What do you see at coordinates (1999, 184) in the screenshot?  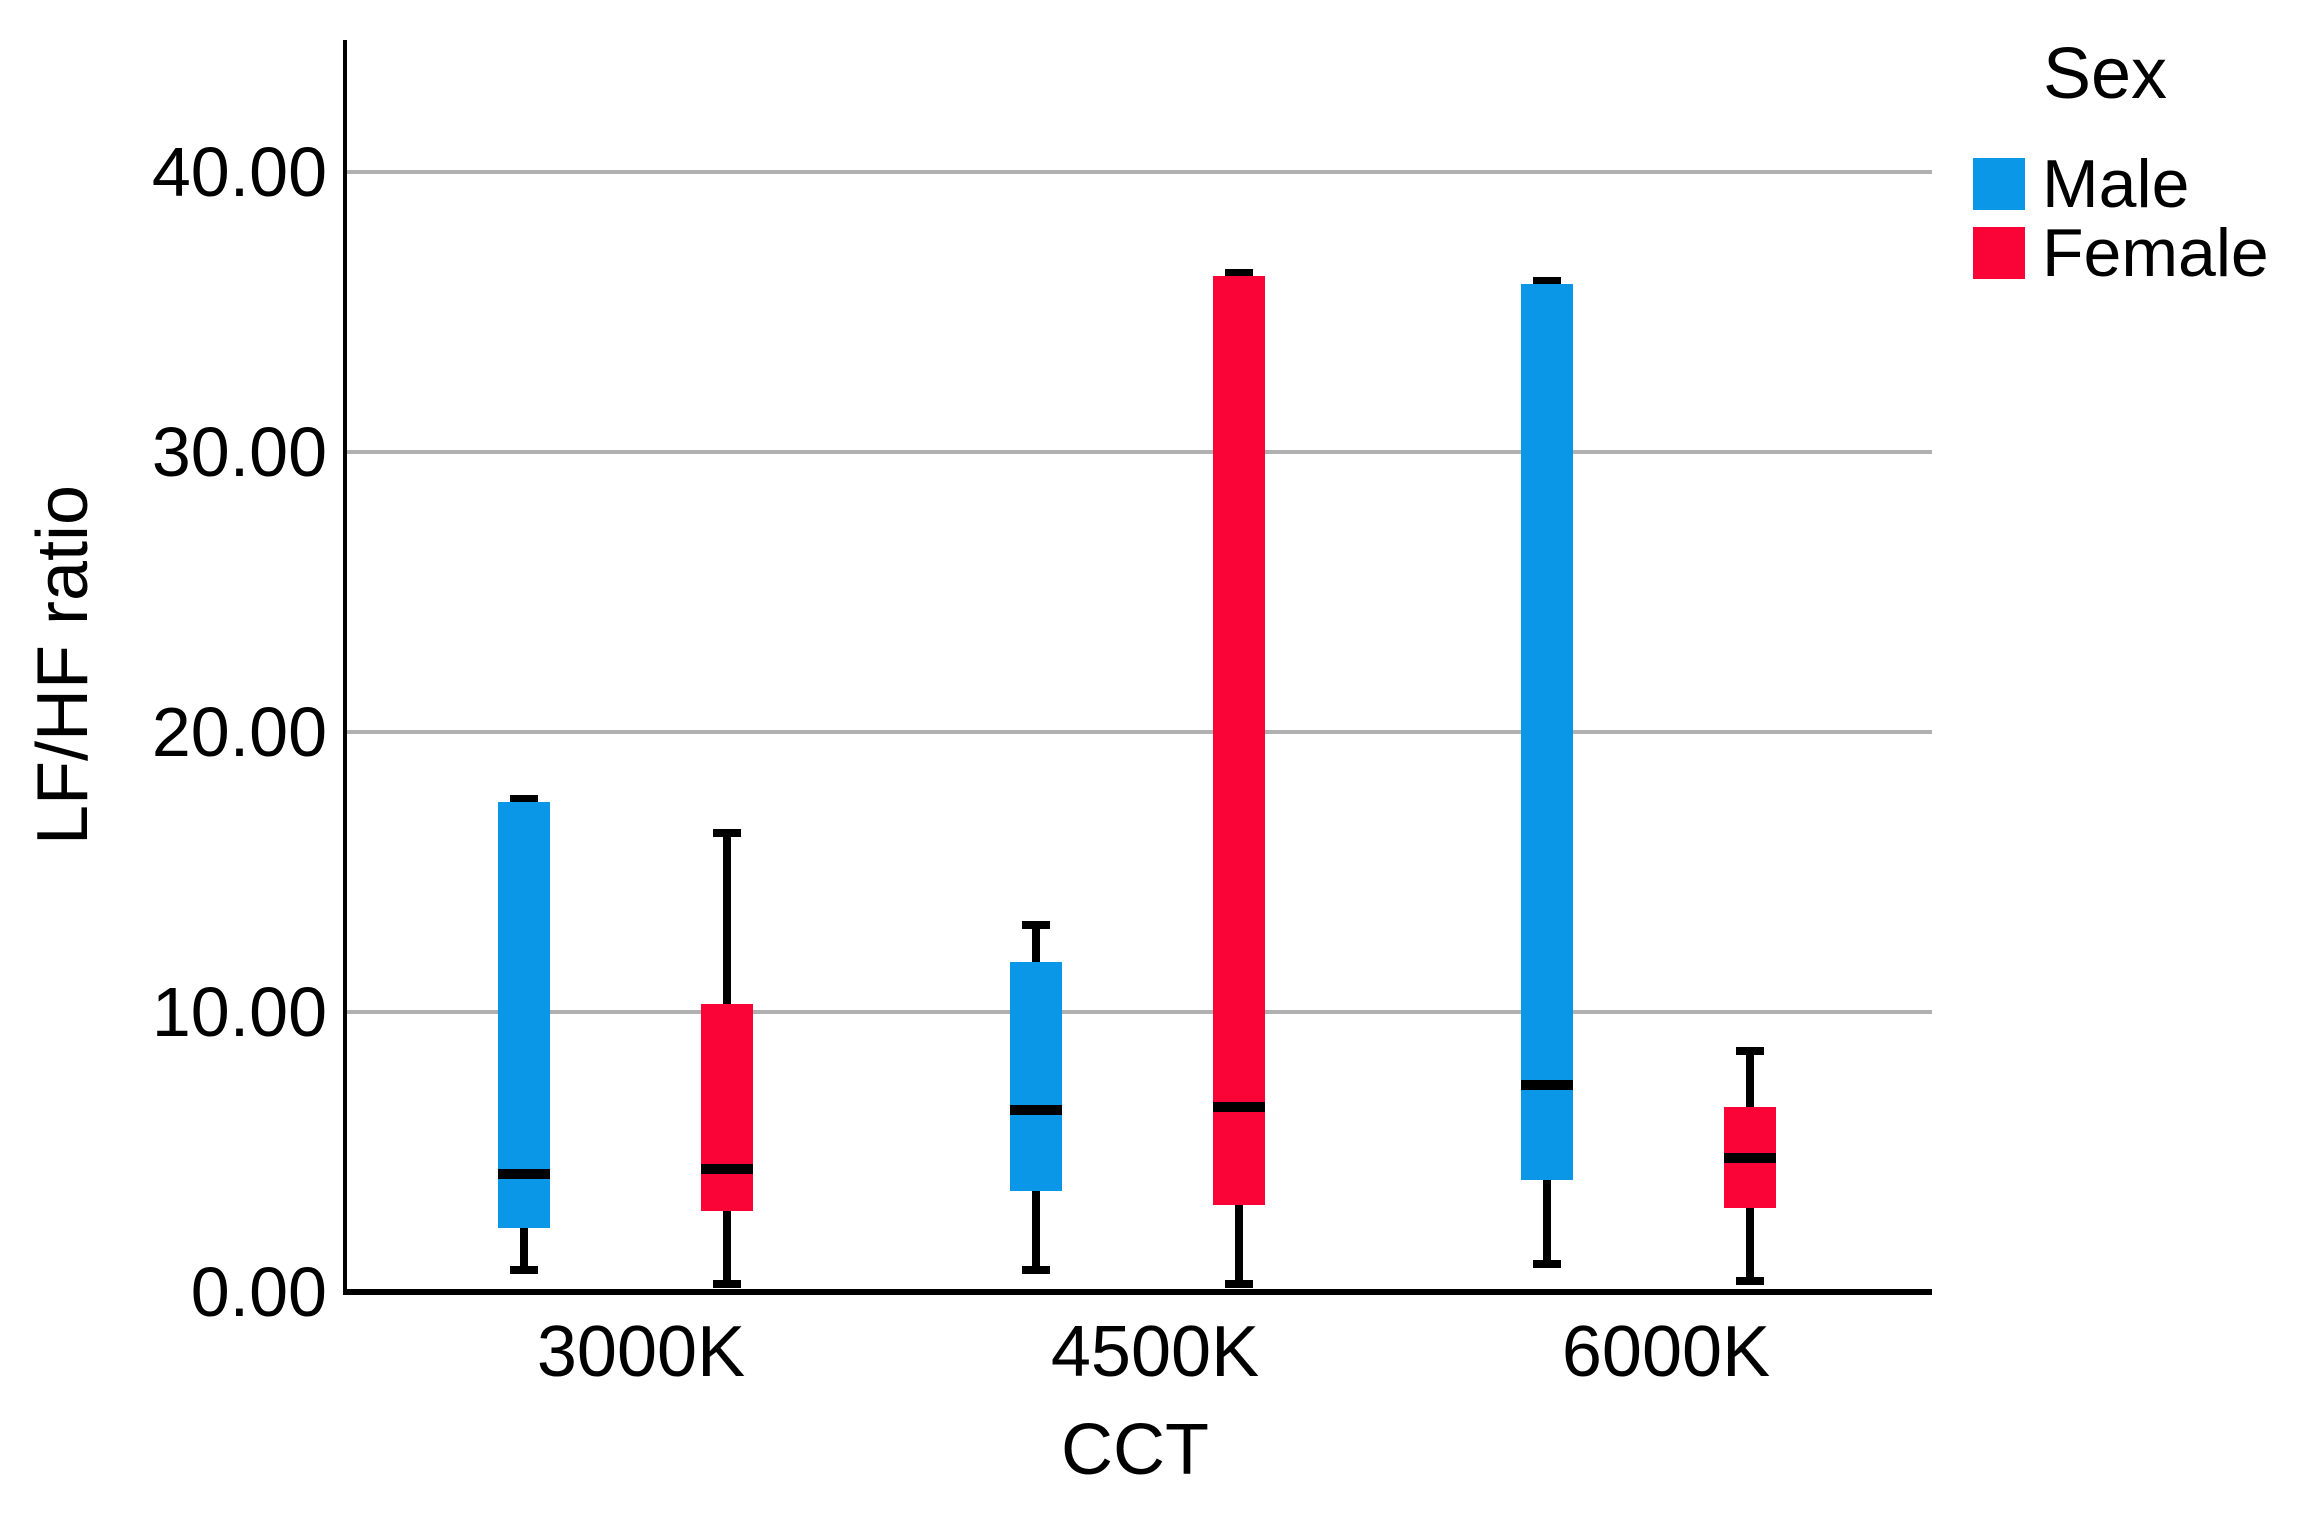 I see `legend-swatch-male` at bounding box center [1999, 184].